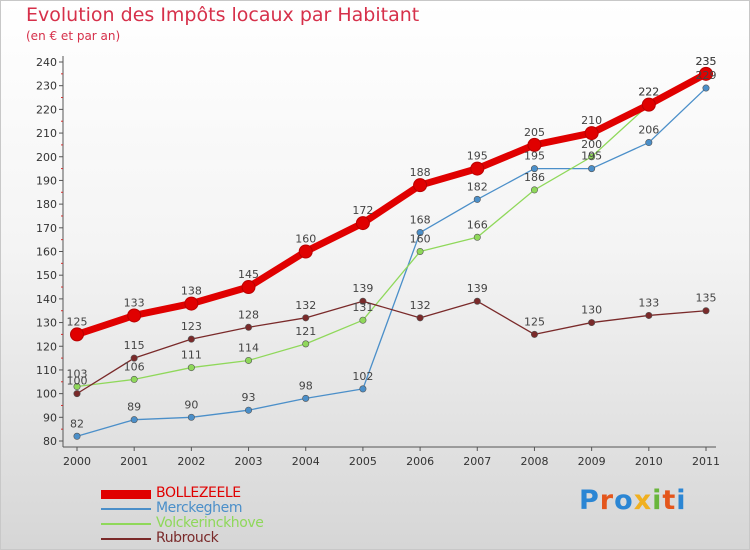 The width and height of the screenshot is (750, 550). Describe the element at coordinates (362, 307) in the screenshot. I see `data-label: 131` at that location.